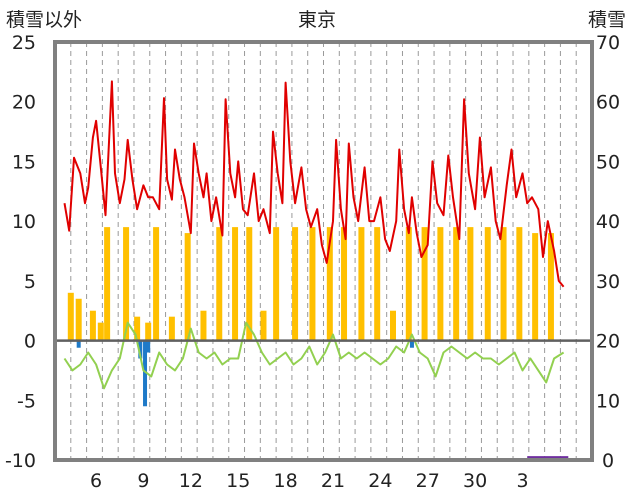 Image resolution: width=636 pixels, height=501 pixels. What do you see at coordinates (380, 481) in the screenshot?
I see `x-tick-label: 24` at bounding box center [380, 481].